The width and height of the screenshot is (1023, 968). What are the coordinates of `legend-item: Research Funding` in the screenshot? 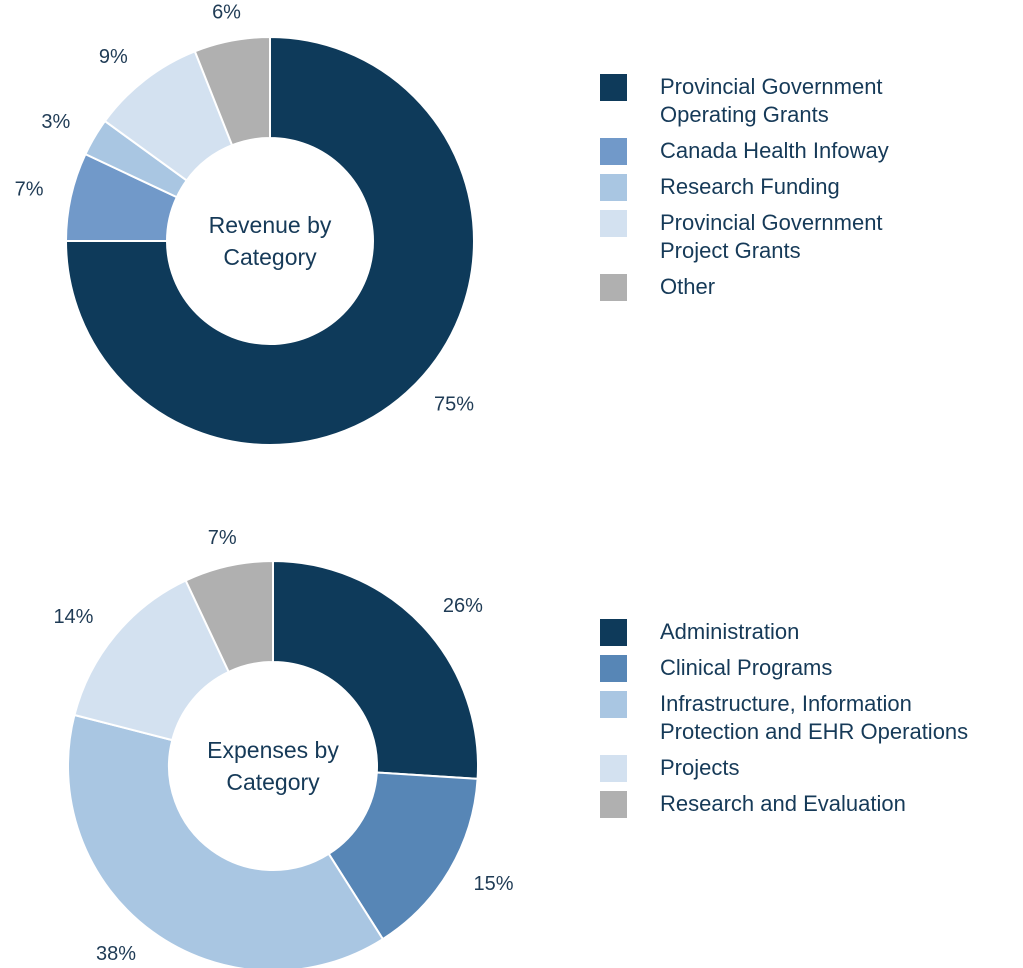 It's located at (770, 187).